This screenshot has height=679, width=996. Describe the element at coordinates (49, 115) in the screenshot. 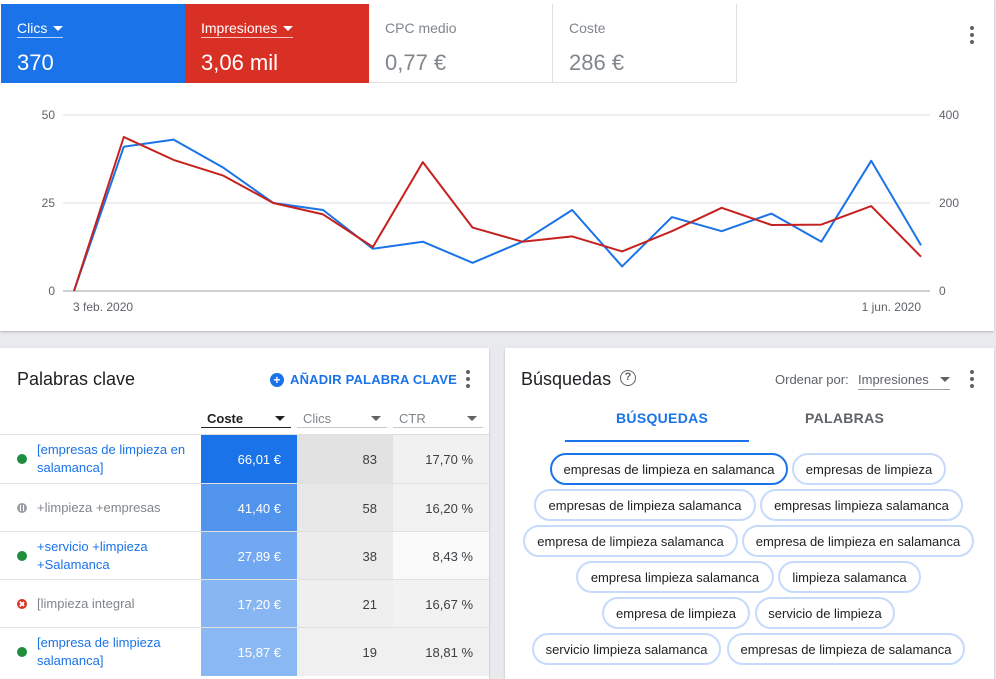

I see `y-left-tick-label: 50` at that location.